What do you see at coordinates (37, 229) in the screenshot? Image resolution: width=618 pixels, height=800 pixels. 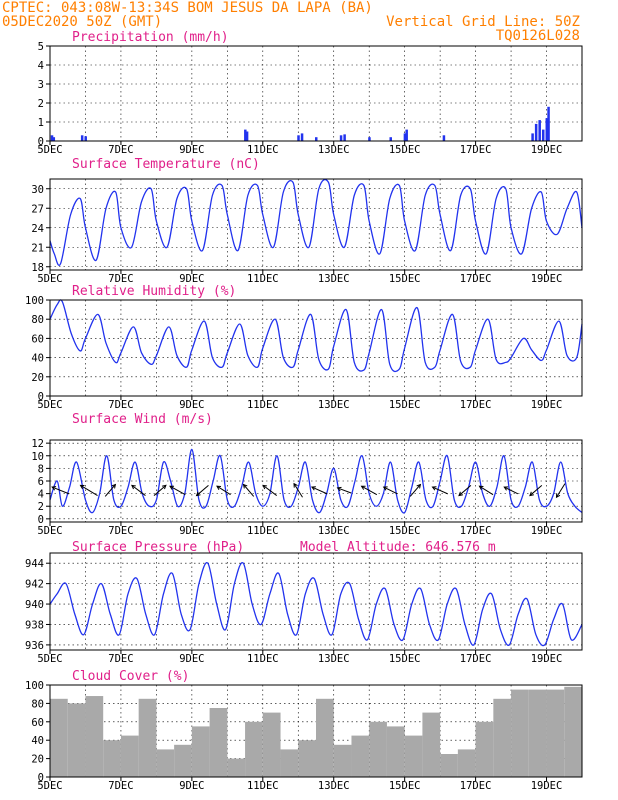 I see `y-tick-label: 24` at bounding box center [37, 229].